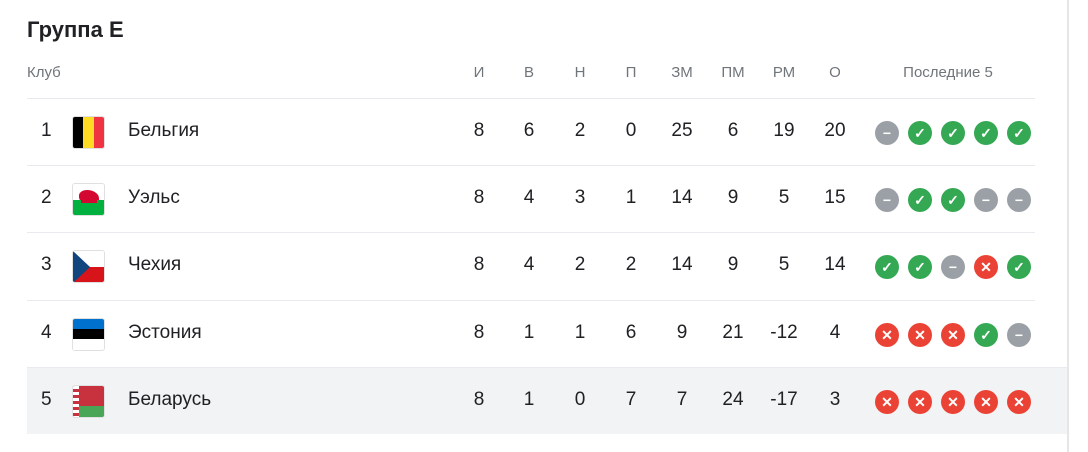 The image size is (1088, 452). Describe the element at coordinates (88, 267) in the screenshot. I see `czechia-flag-icon` at that location.